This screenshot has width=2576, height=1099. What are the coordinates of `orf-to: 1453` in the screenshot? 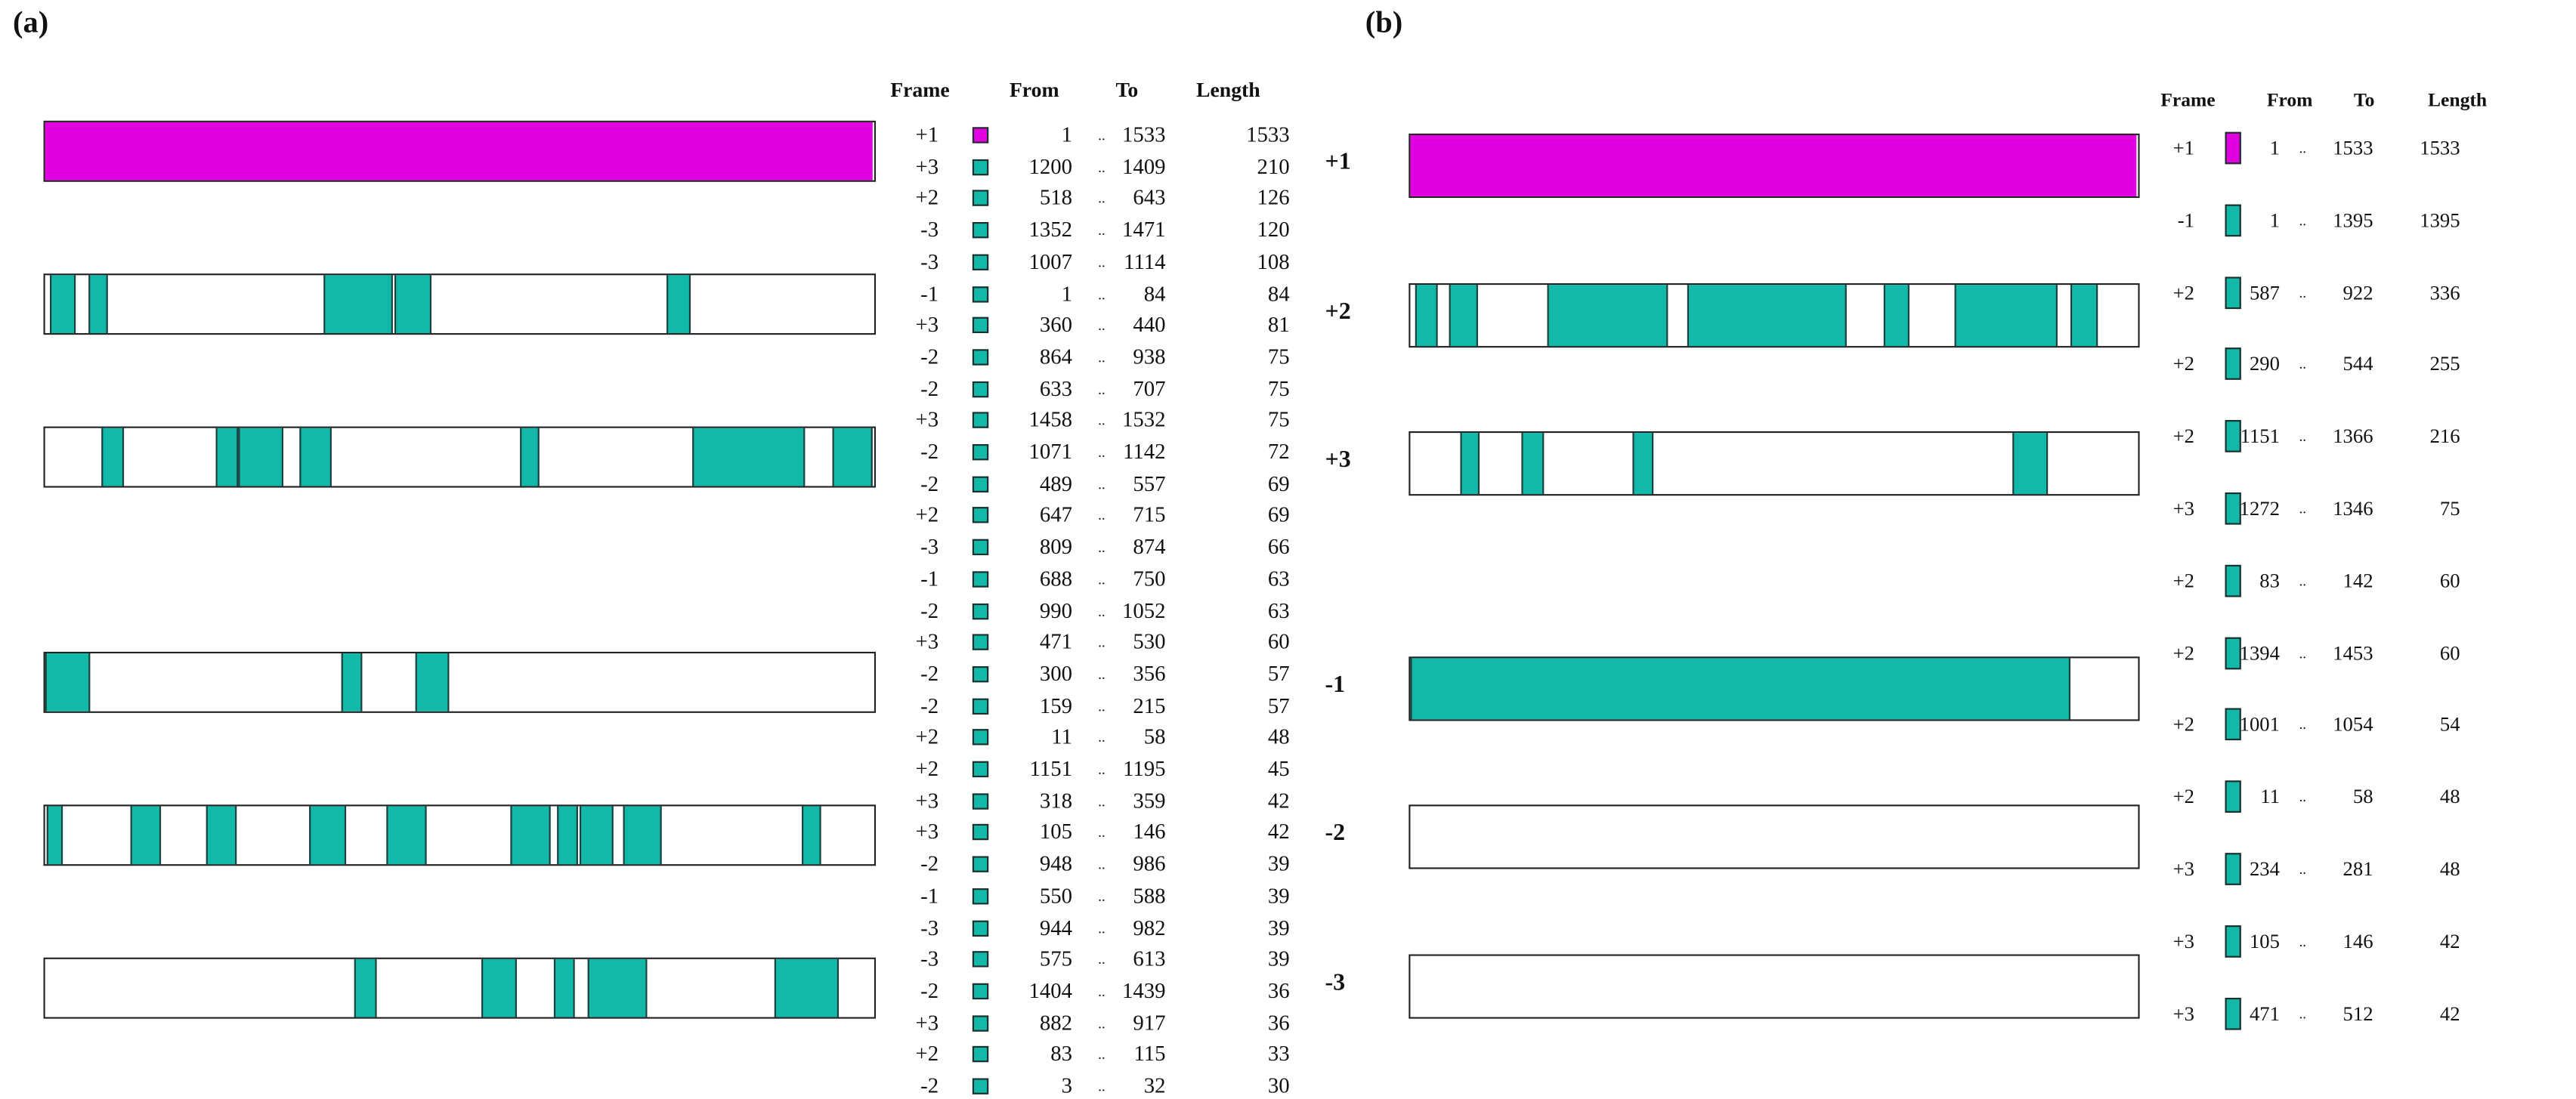 It's located at (2353, 653).